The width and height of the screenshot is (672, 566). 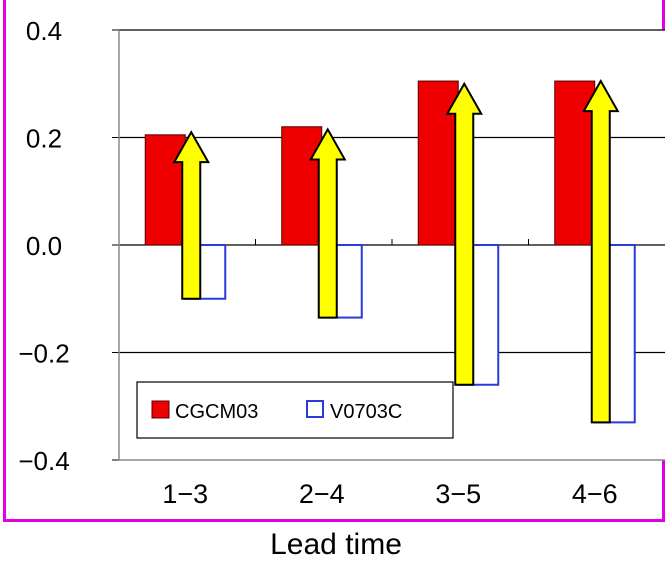 What do you see at coordinates (185, 494) in the screenshot?
I see `x-tick-label: 1−3` at bounding box center [185, 494].